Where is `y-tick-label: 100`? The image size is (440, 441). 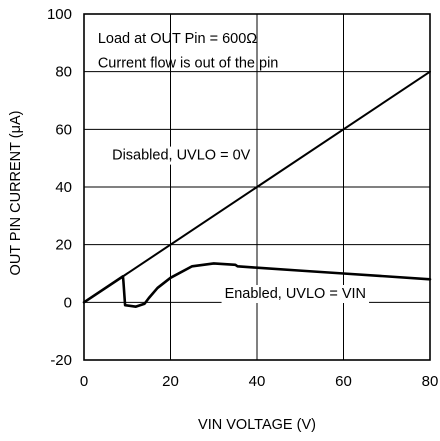 y-tick-label: 100 is located at coordinates (59, 14).